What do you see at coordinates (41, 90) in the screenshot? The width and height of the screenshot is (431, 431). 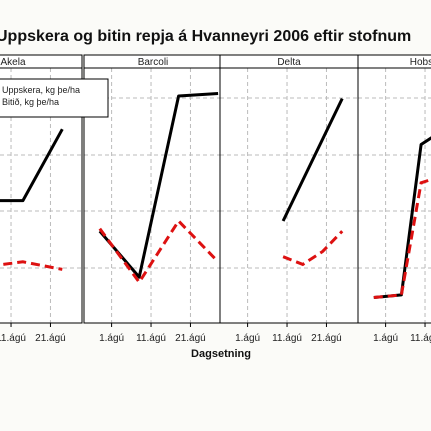 I see `legend-label-0: Uppskera, kg þe/ha` at bounding box center [41, 90].